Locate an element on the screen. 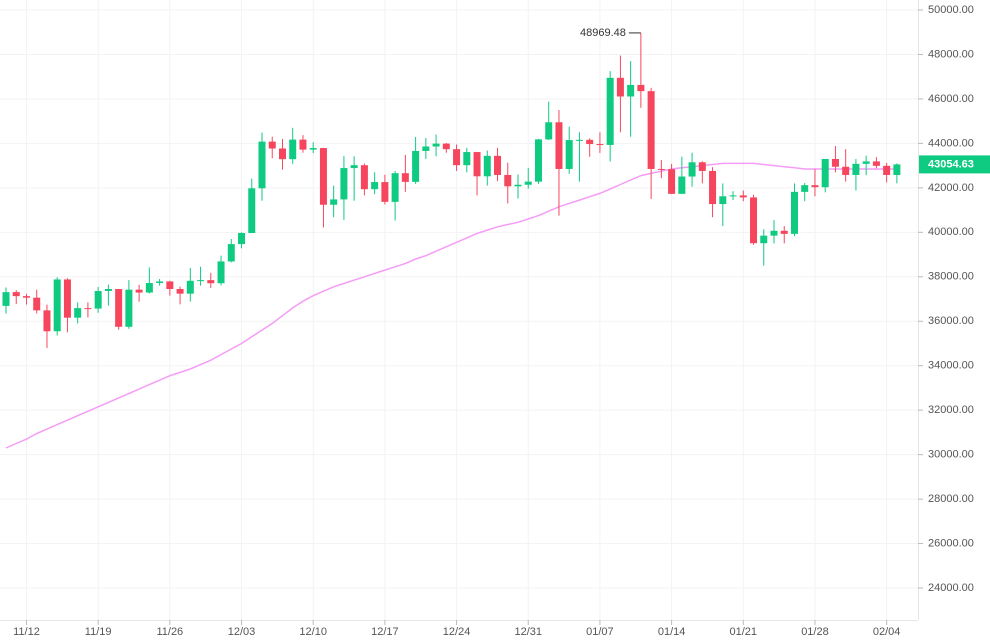 The width and height of the screenshot is (990, 640). current-price: 43054.63 is located at coordinates (951, 164).